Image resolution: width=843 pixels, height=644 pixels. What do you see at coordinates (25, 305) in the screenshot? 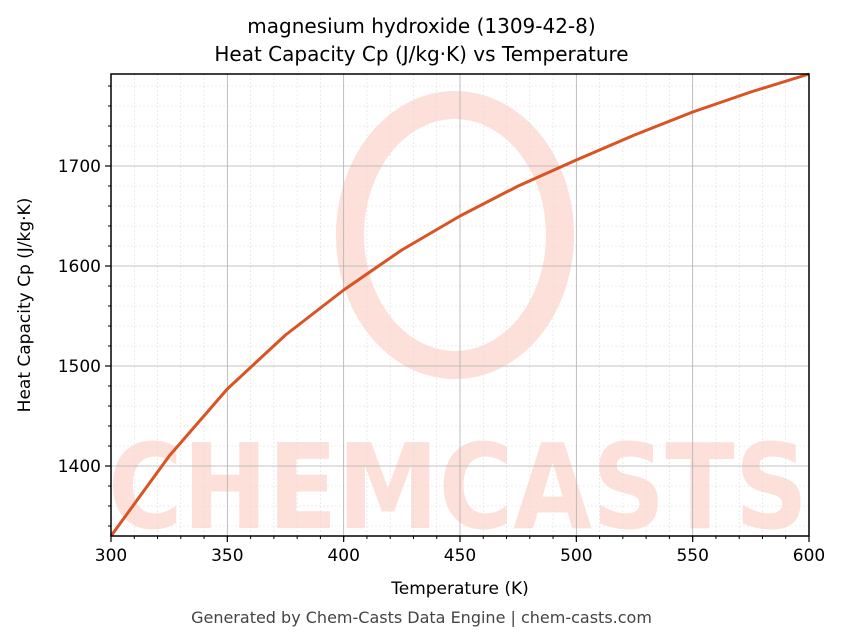
I see `y-axis-label: Heat Capacity Cp (J/kg·K)` at bounding box center [25, 305].